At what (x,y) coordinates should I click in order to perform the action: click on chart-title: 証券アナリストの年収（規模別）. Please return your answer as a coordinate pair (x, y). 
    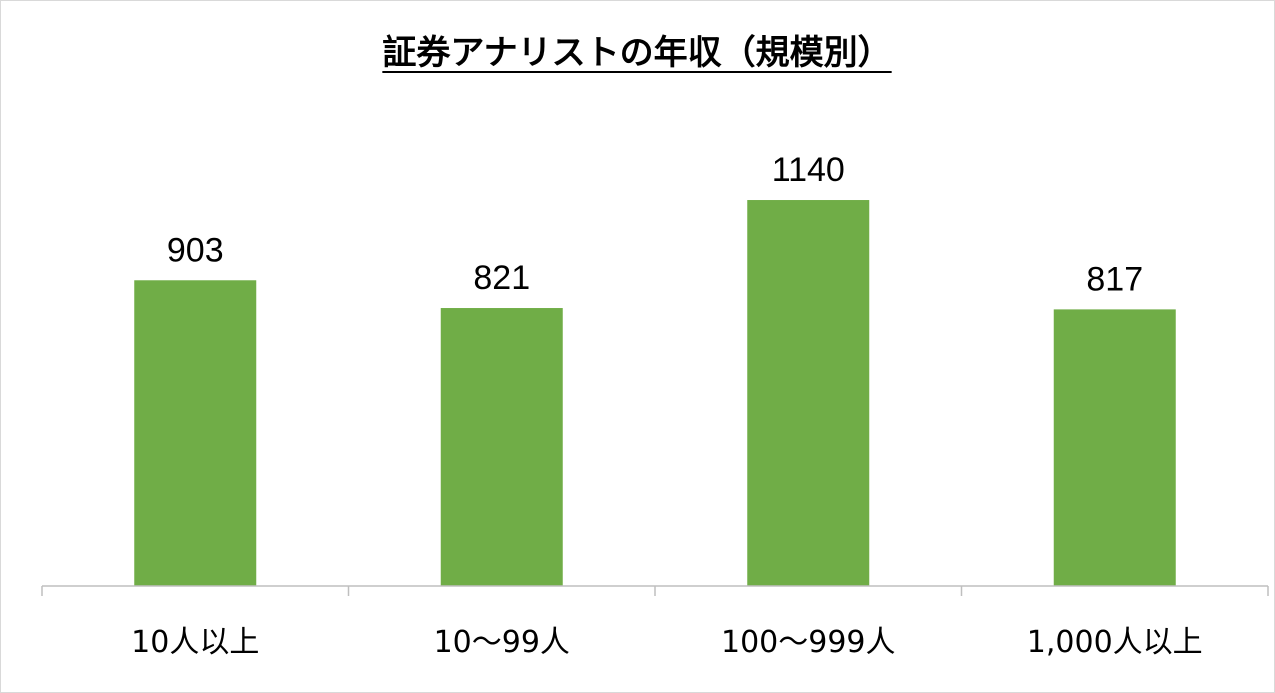
    Looking at the image, I should click on (636, 53).